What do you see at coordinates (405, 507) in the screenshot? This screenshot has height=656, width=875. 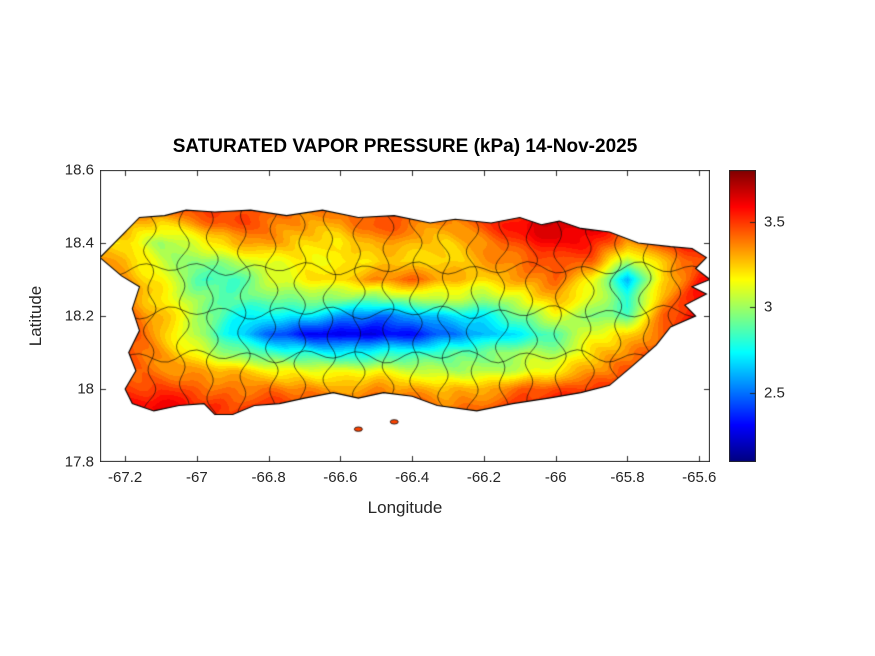 I see `x-axis-label: Longitude` at bounding box center [405, 507].